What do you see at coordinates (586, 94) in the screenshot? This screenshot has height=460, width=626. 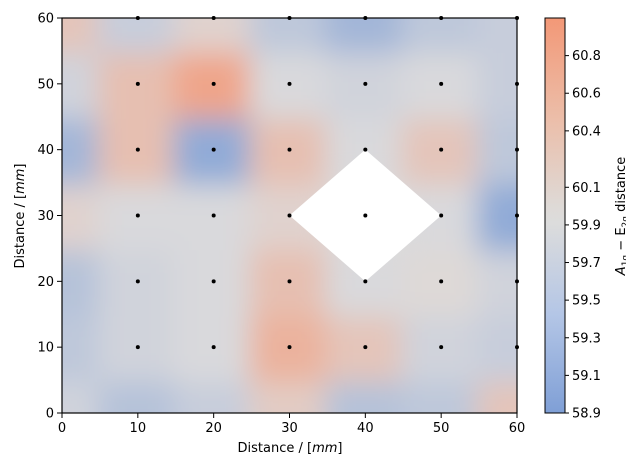 I see `colorbar-tick-label: 60.6` at bounding box center [586, 94].